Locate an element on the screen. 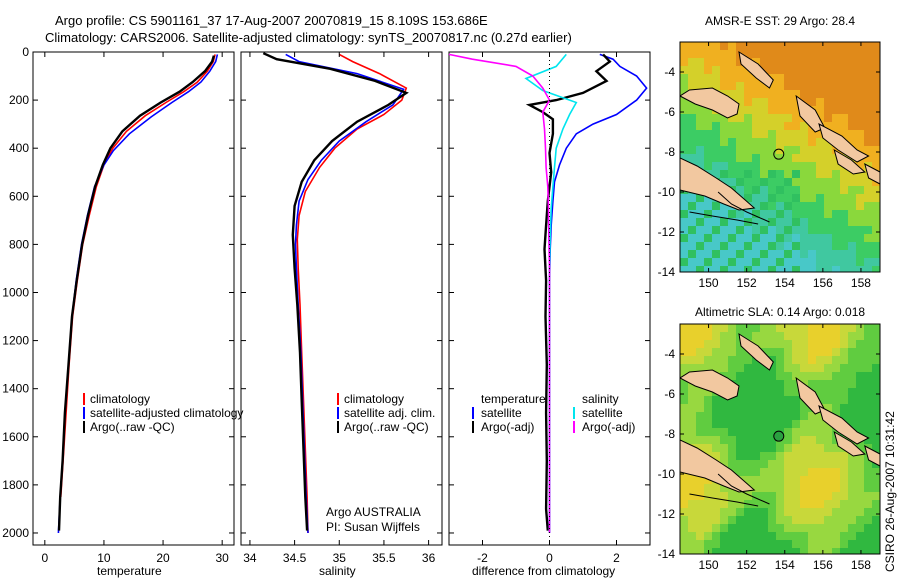 Image resolution: width=900 pixels, height=580 pixels. land-polygon is located at coordinates (844, 425).